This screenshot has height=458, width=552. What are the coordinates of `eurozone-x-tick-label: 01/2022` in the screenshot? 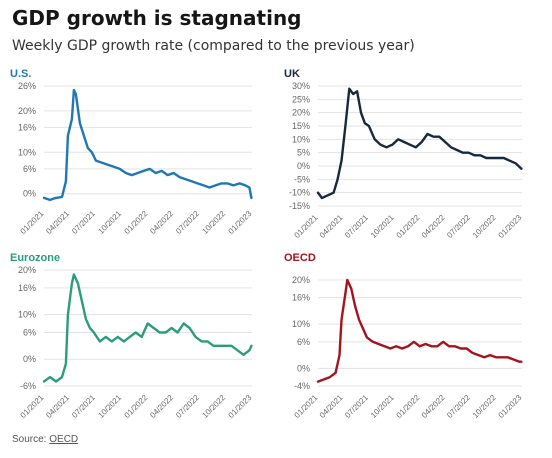 It's located at (136, 406).